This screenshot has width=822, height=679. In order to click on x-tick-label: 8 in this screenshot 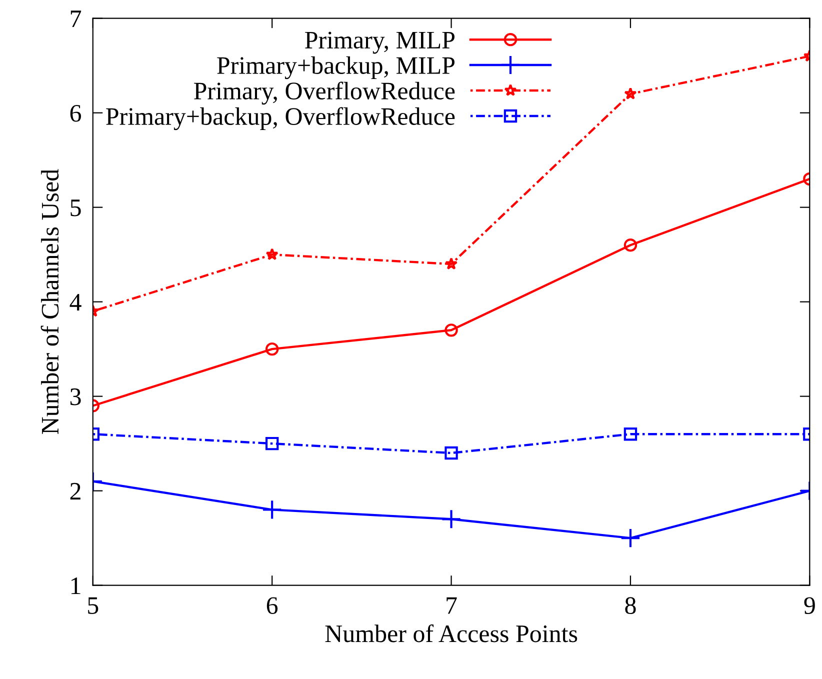, I will do `click(630, 605)`.